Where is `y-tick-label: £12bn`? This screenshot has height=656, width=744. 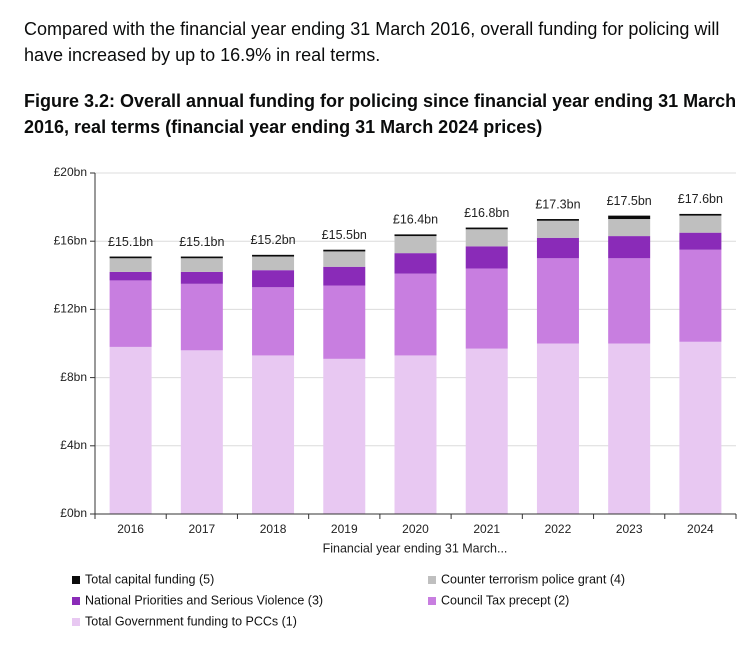
y-tick-label: £12bn is located at coordinates (70, 309).